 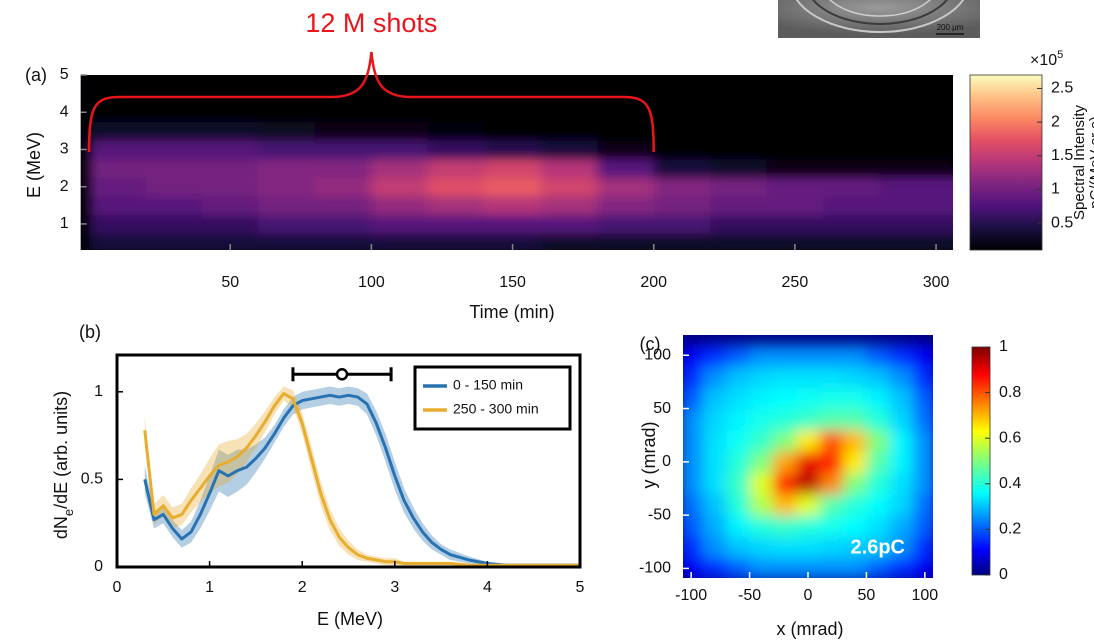 I want to click on x-tick-label: 200, so click(x=653, y=282).